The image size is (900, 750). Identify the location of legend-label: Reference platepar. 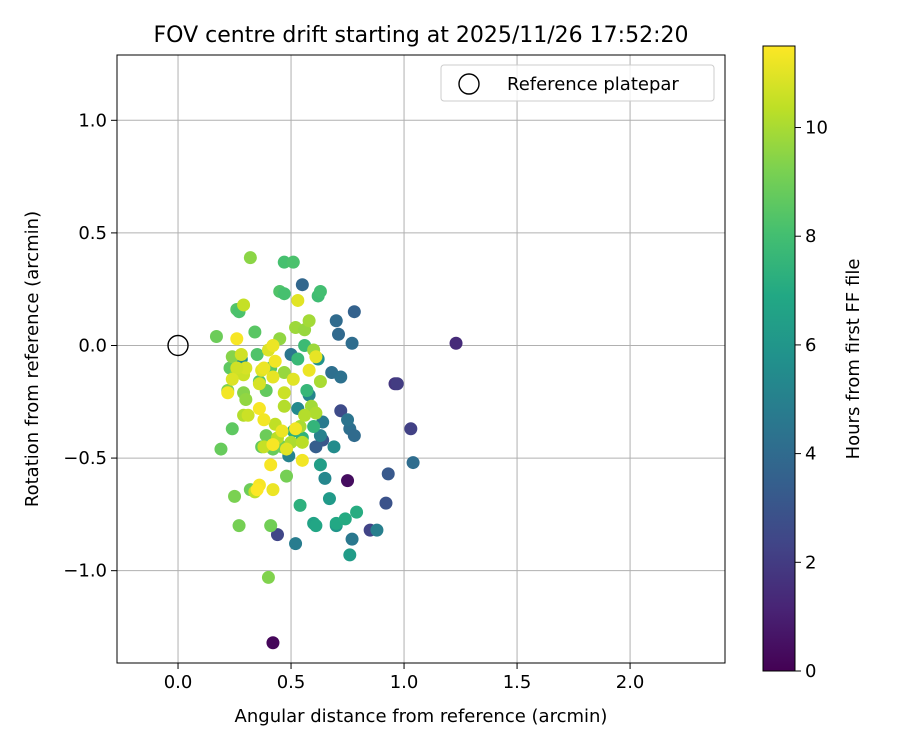
(593, 84).